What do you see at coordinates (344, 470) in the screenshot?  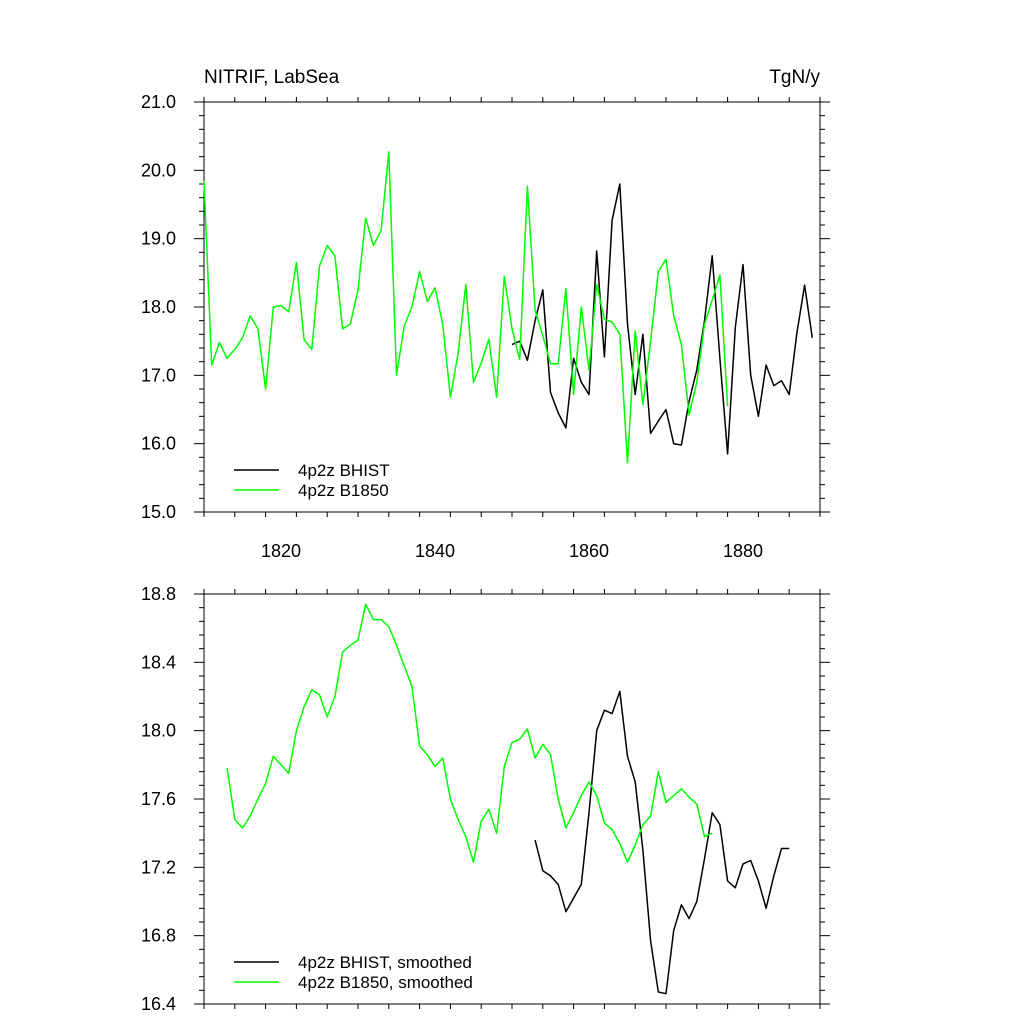 I see `top-legend-label: 4p2z BHIST` at bounding box center [344, 470].